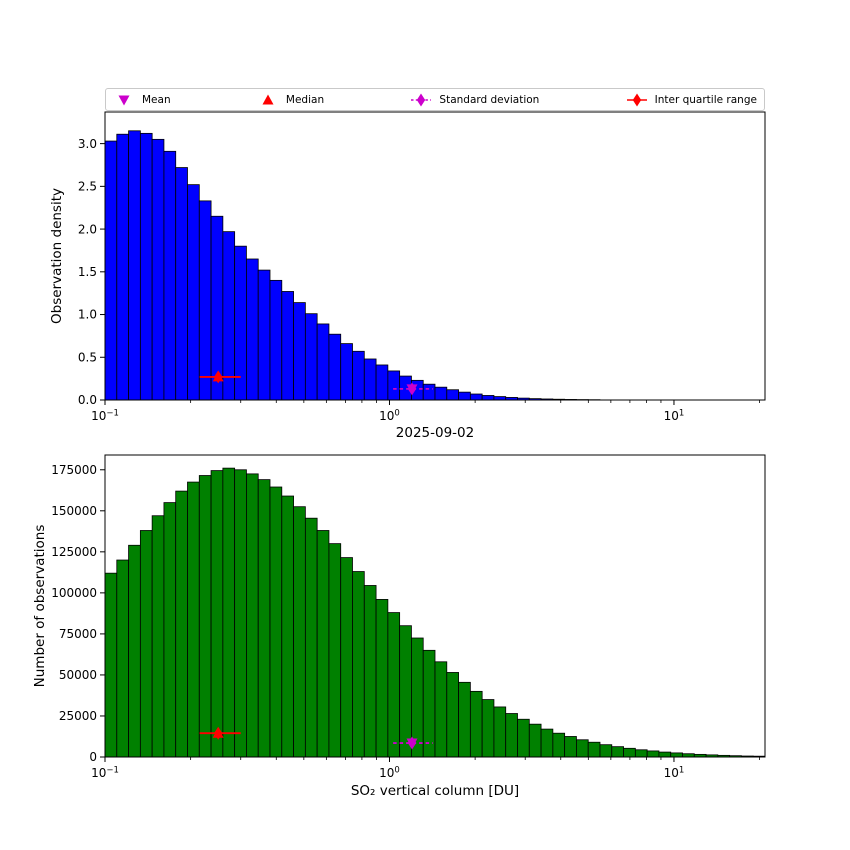 The height and width of the screenshot is (850, 850). I want to click on y-tick-label: 100000, so click(74, 593).